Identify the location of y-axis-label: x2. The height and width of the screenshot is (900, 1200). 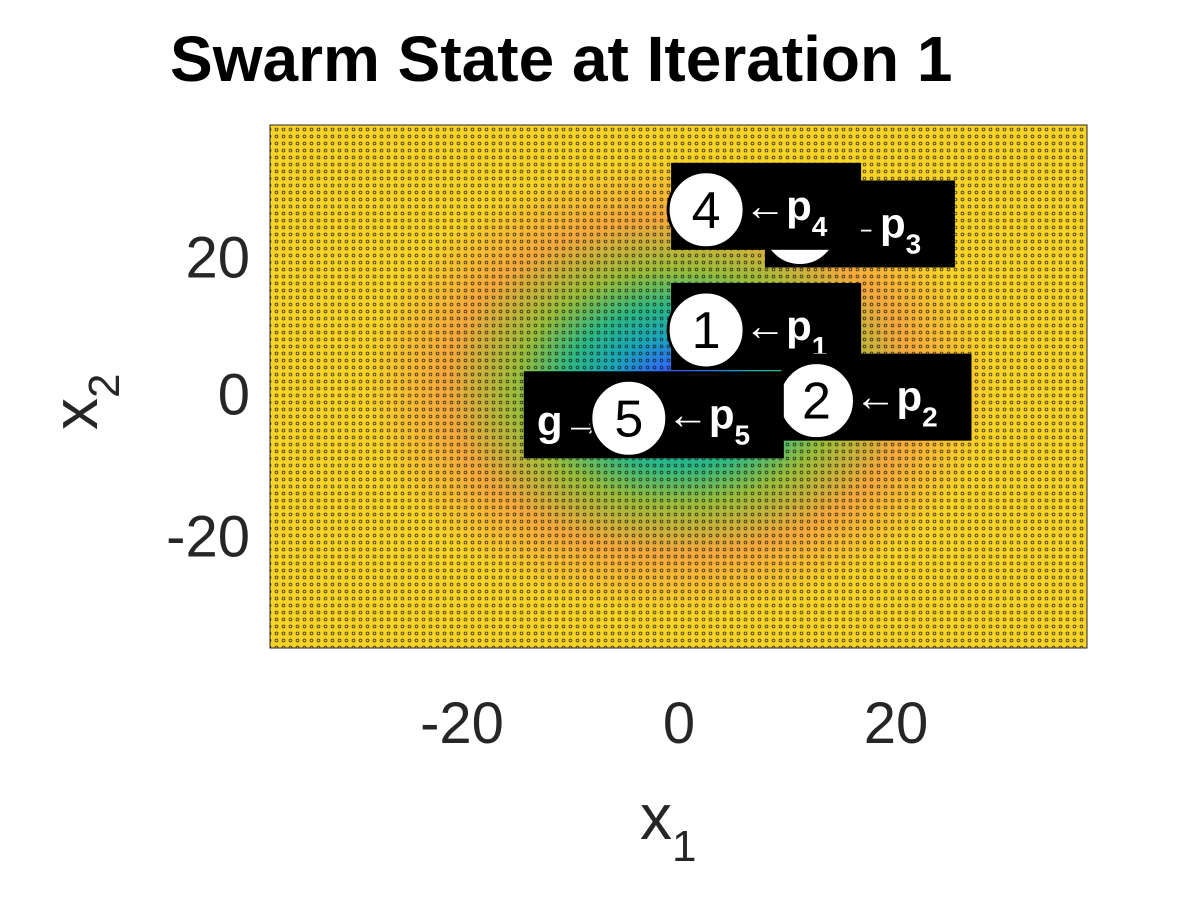
(83, 402).